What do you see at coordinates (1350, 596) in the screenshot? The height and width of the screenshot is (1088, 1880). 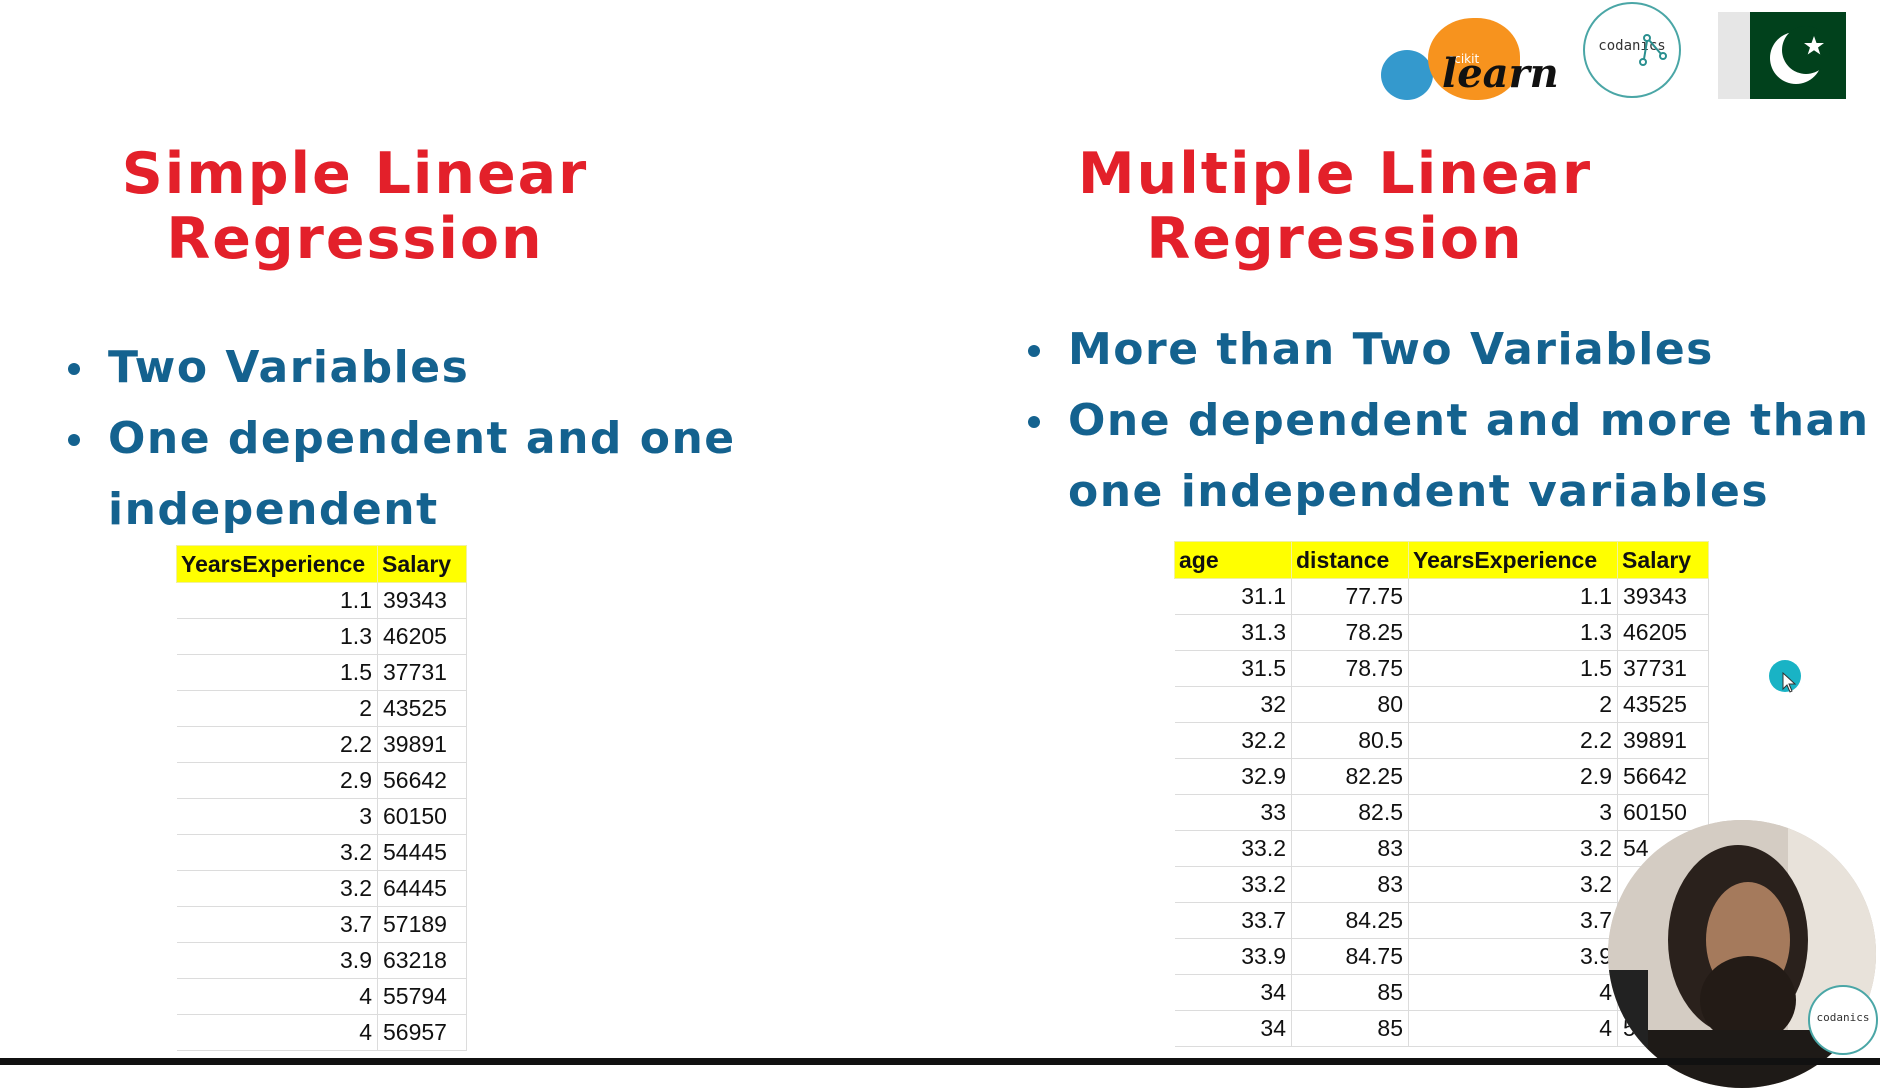 I see `table-cell: 77.75` at bounding box center [1350, 596].